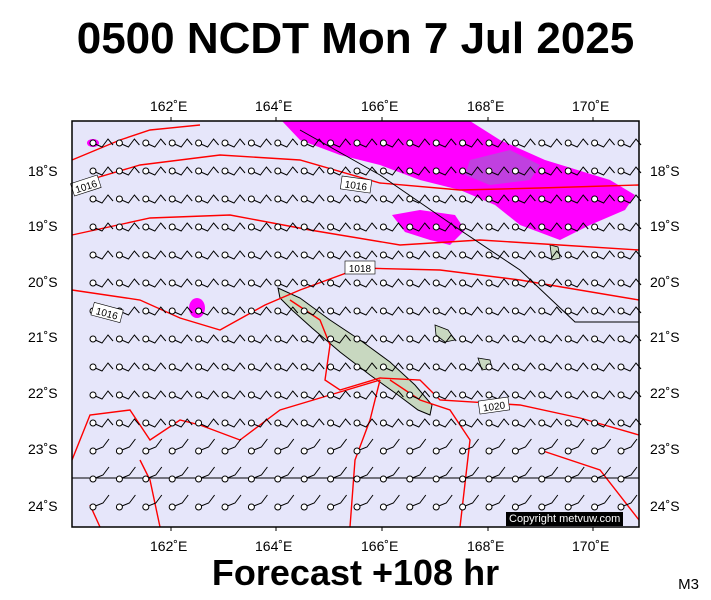  Describe the element at coordinates (565, 519) in the screenshot. I see `copyright-badge: Copyright metvuw.com` at that location.